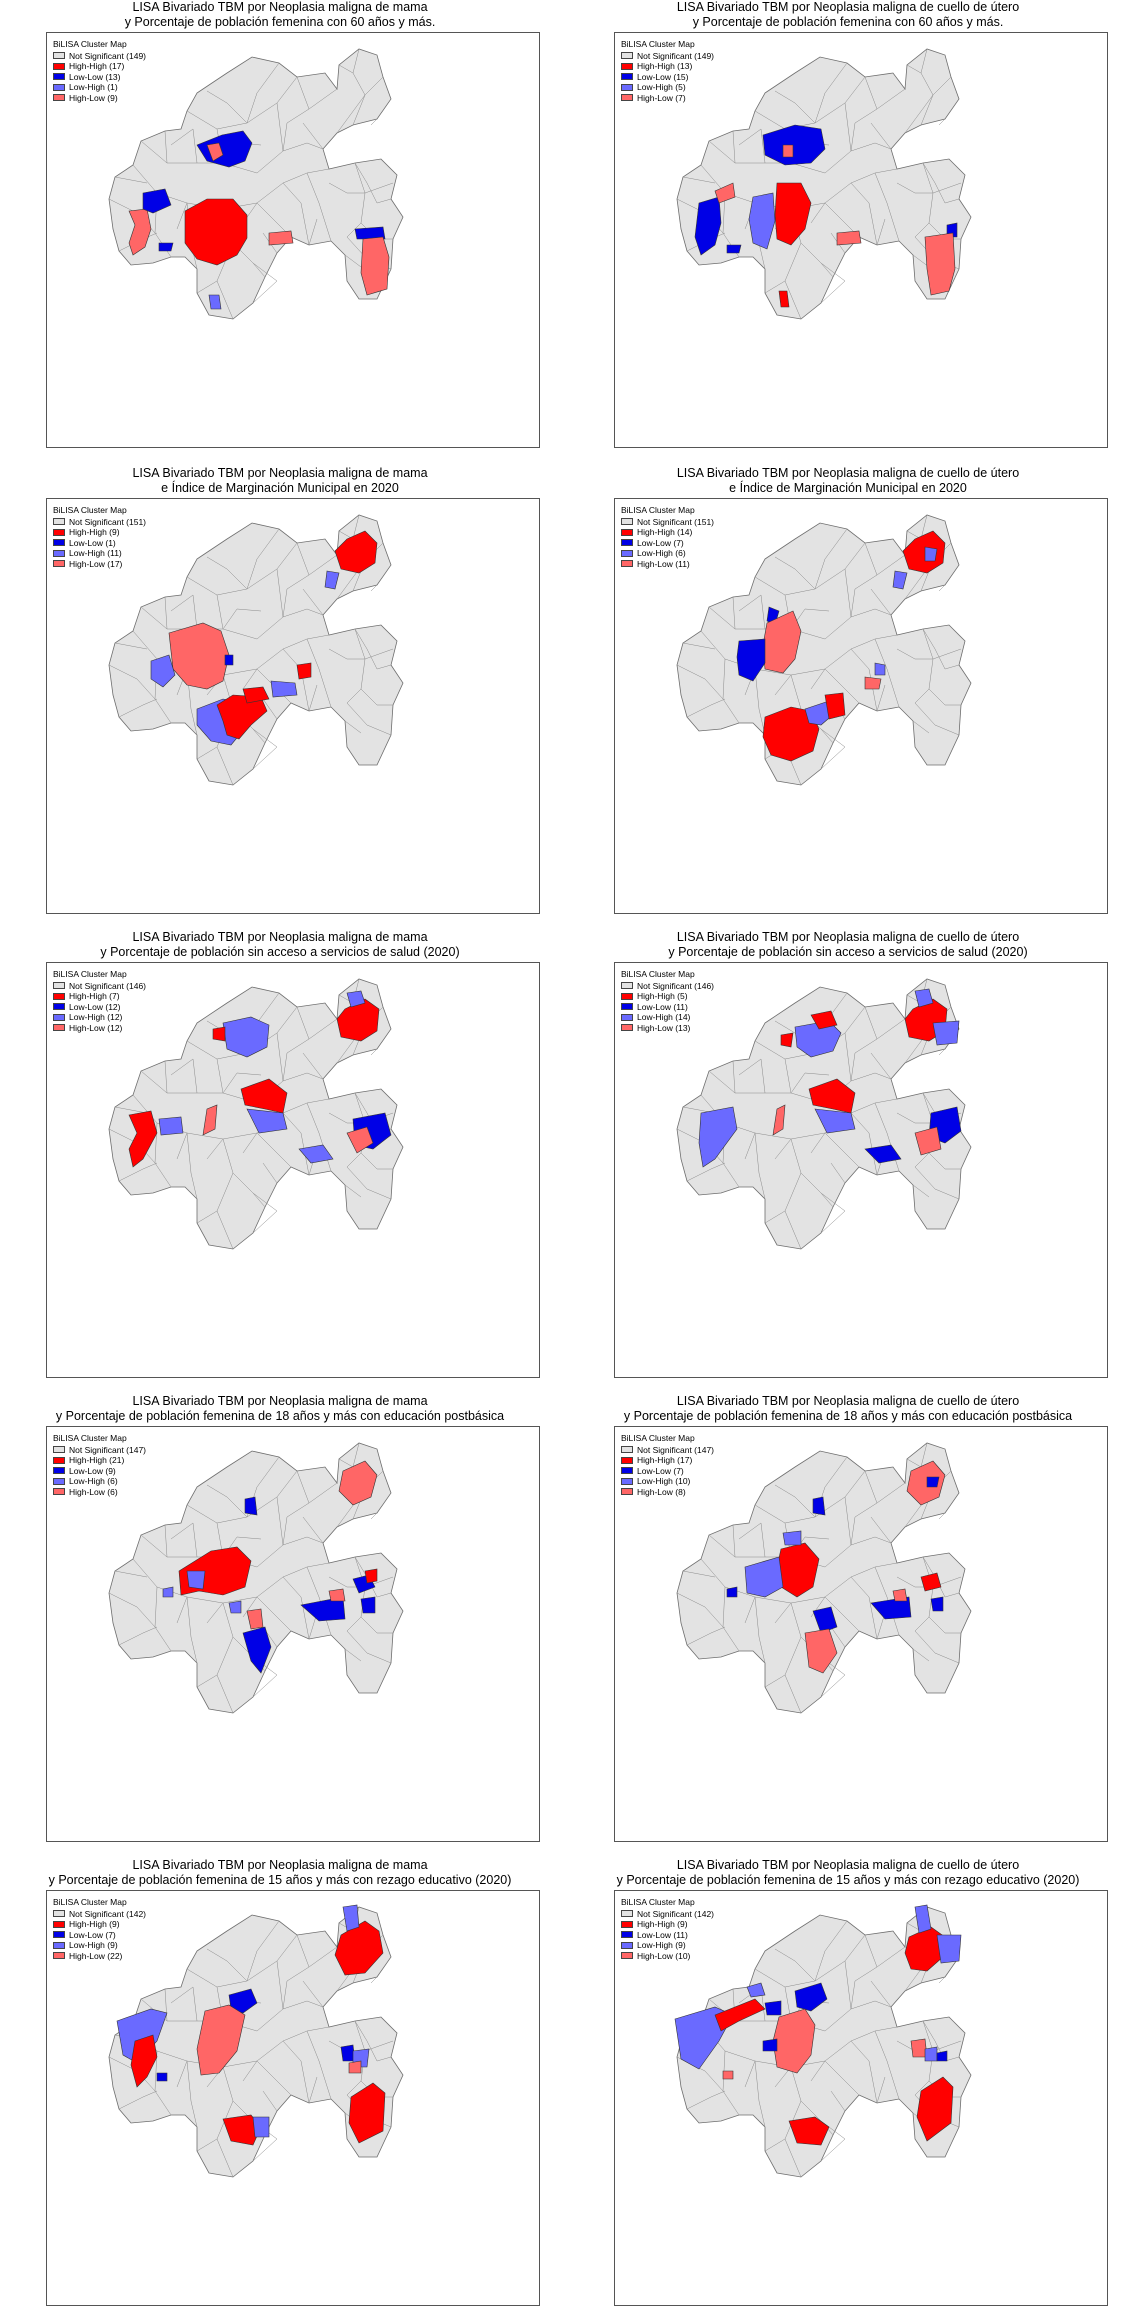 This screenshot has height=2320, width=1128. I want to click on legend-item-high-low: High-Low (22), so click(99, 1956).